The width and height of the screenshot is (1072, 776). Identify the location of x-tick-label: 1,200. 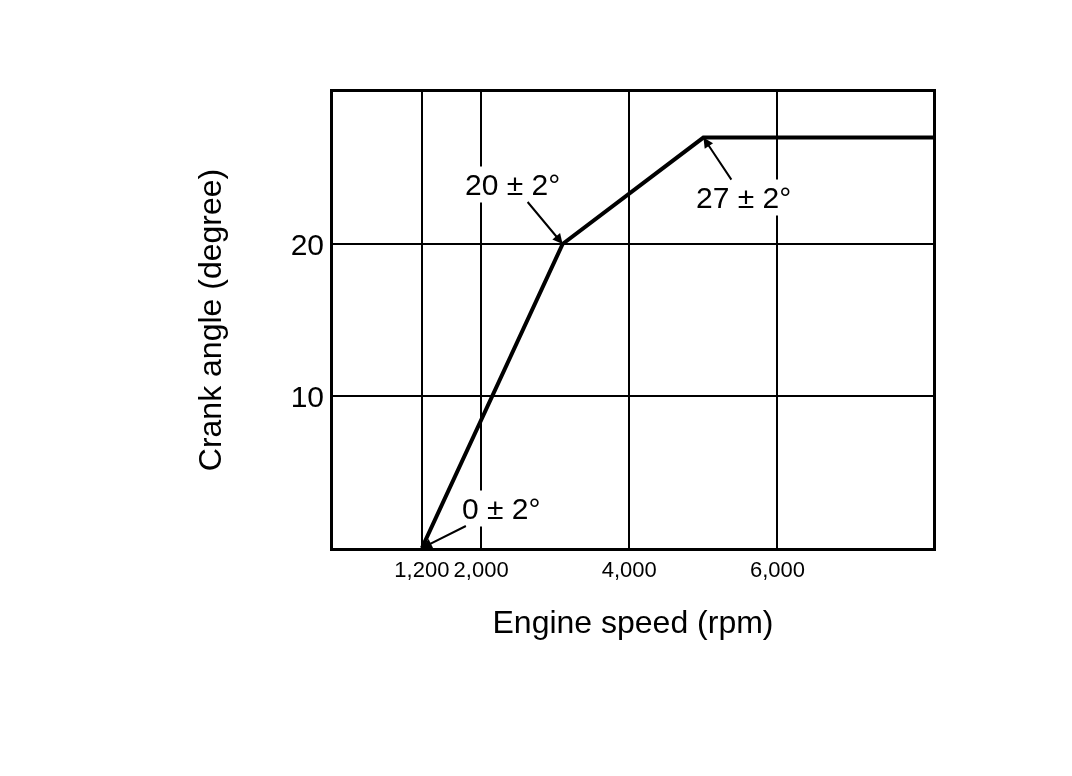
(422, 570).